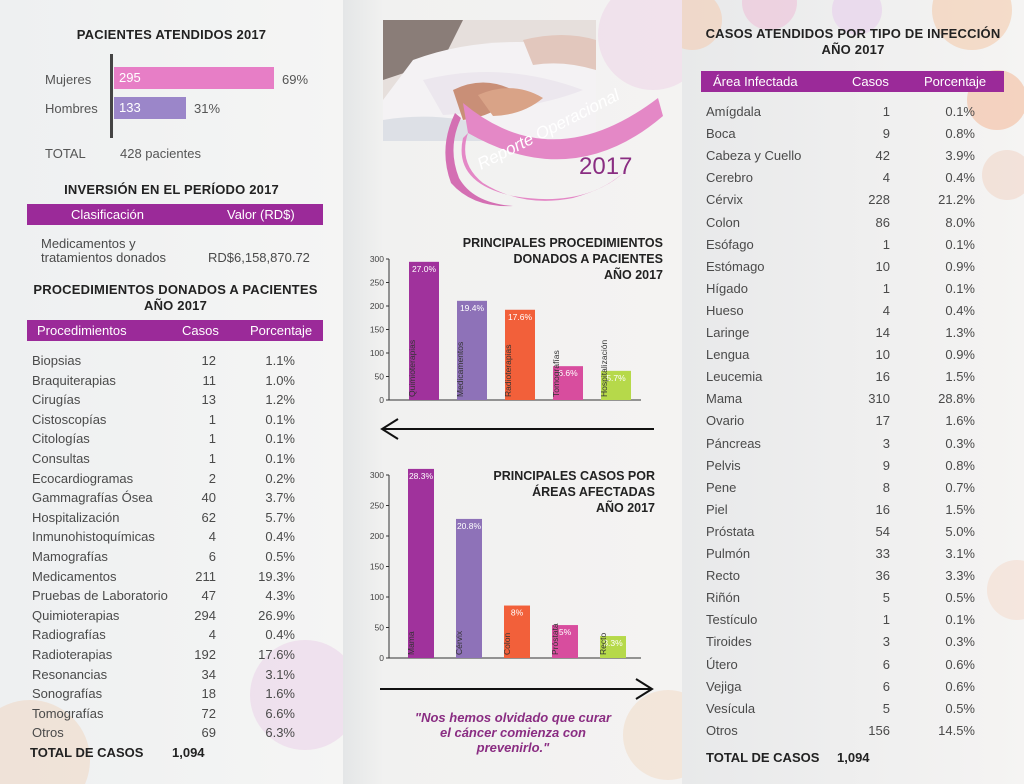  What do you see at coordinates (852, 534) in the screenshot?
I see `table-row: Próstata 54 5.0%` at bounding box center [852, 534].